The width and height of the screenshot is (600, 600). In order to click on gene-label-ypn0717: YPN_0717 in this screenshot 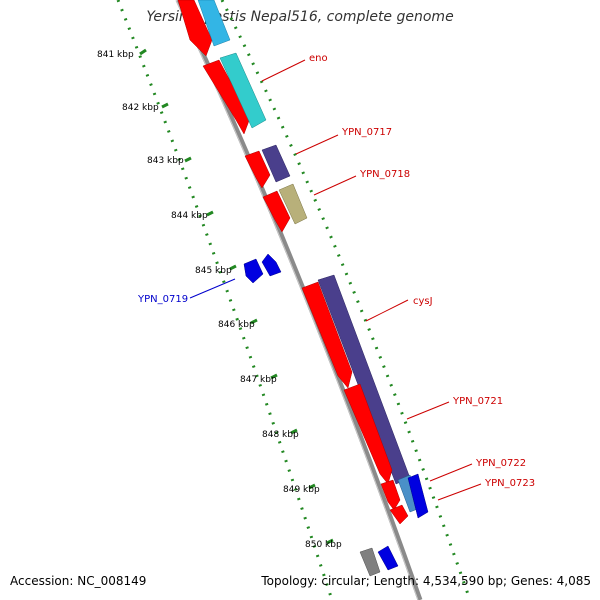, I will do `click(366, 132)`.